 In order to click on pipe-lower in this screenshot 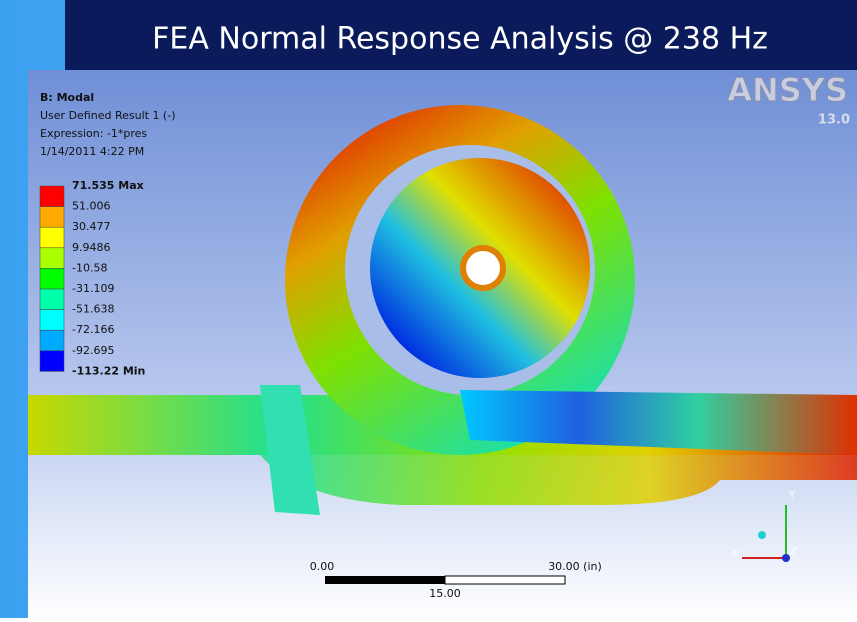, I will do `click(442, 480)`.